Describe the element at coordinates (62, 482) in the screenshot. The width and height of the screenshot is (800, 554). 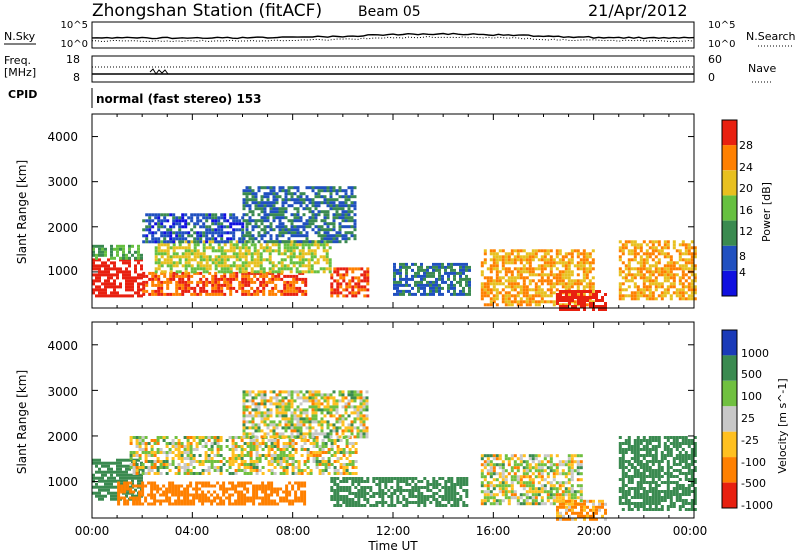
I see `velocity-ytick-1000: 1000` at that location.